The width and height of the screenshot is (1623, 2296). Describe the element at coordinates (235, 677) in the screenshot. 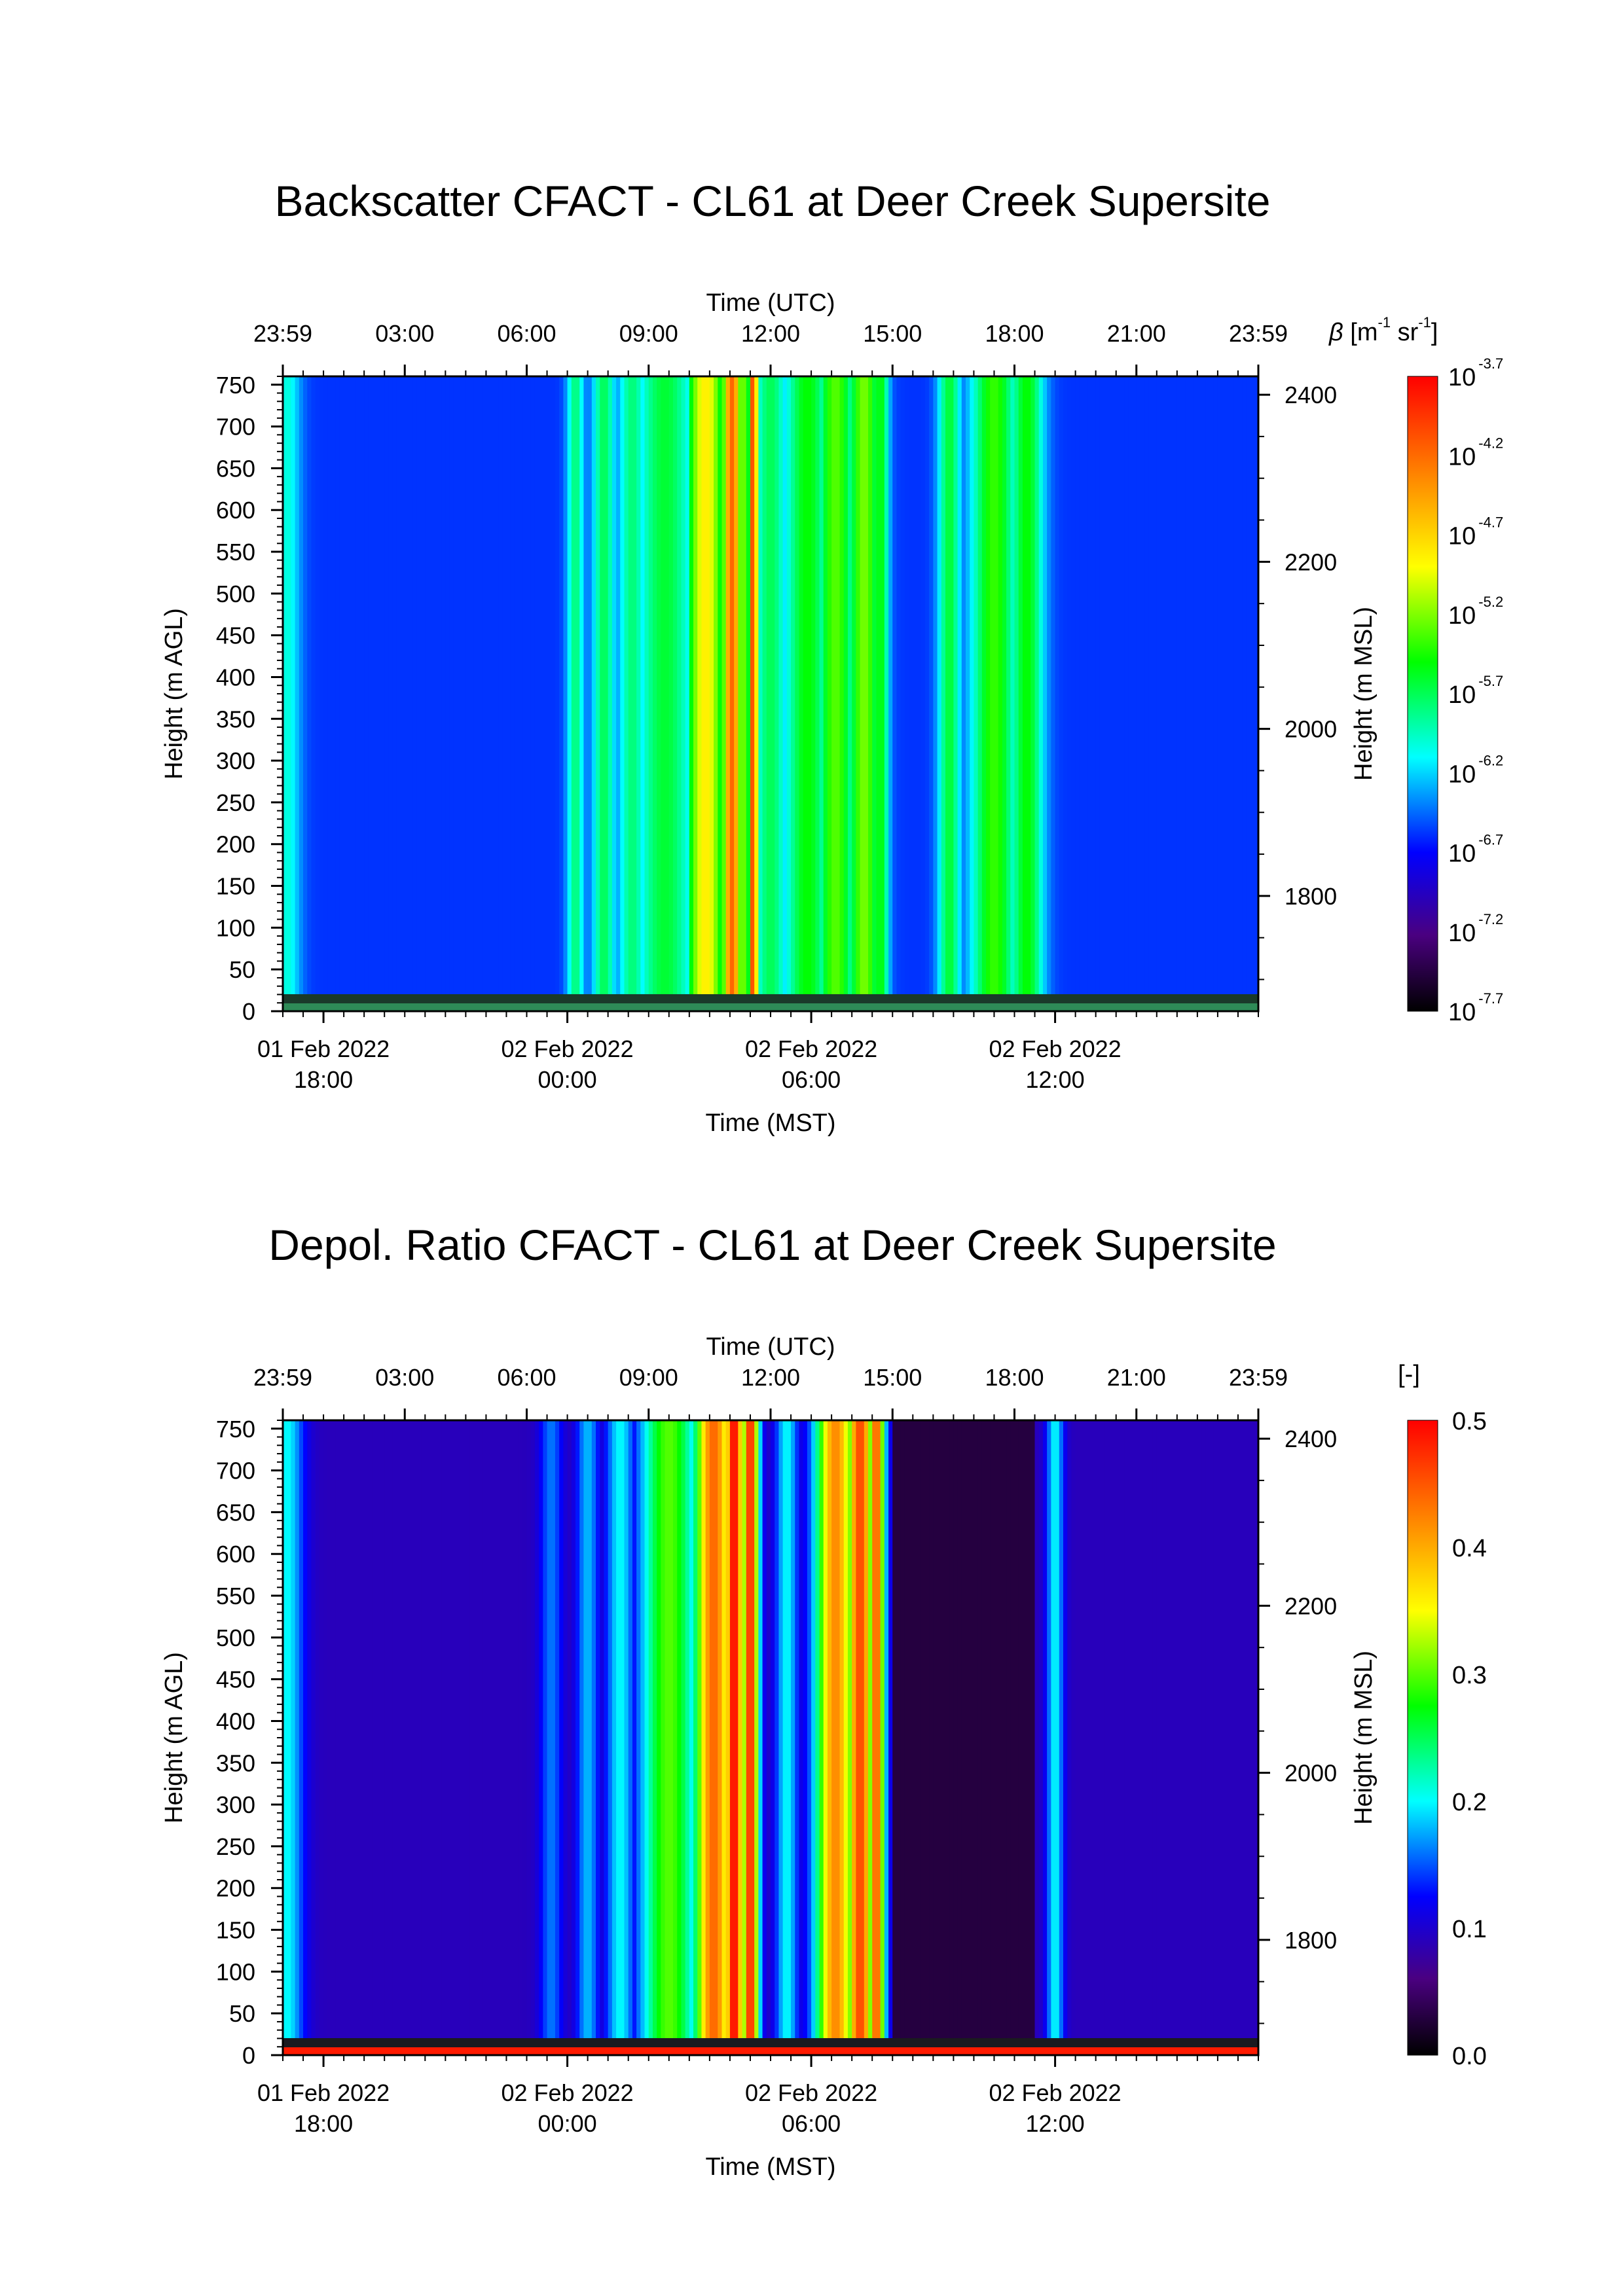

I see `left-tick-label: 400` at that location.